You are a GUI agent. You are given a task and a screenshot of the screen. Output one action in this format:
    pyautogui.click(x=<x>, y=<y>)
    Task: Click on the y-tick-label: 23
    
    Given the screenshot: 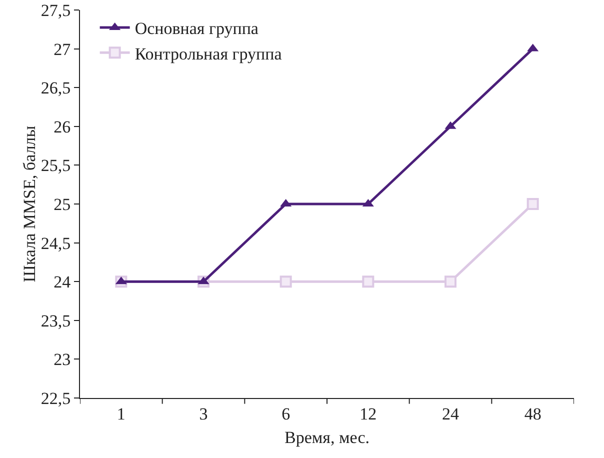 What is the action you would take?
    pyautogui.click(x=62, y=360)
    